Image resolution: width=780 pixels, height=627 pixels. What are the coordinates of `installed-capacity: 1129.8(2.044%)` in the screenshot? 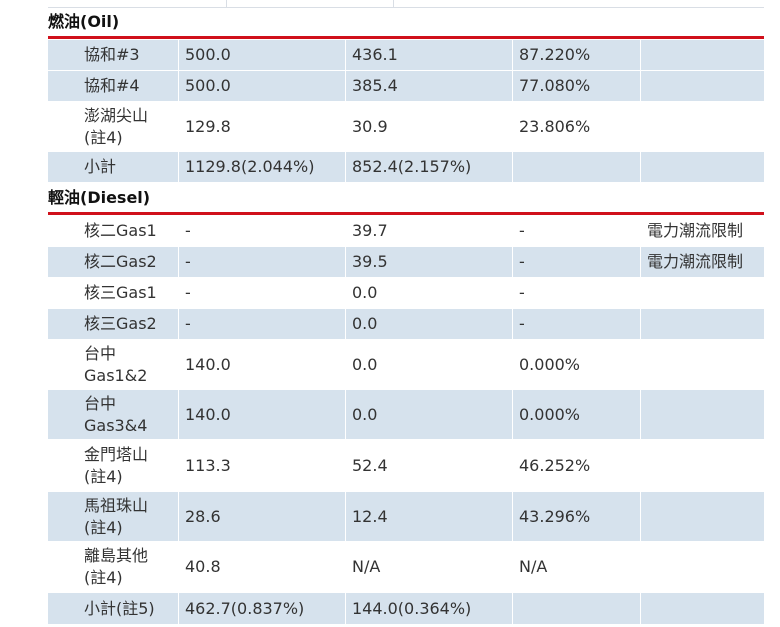 It's located at (261, 167).